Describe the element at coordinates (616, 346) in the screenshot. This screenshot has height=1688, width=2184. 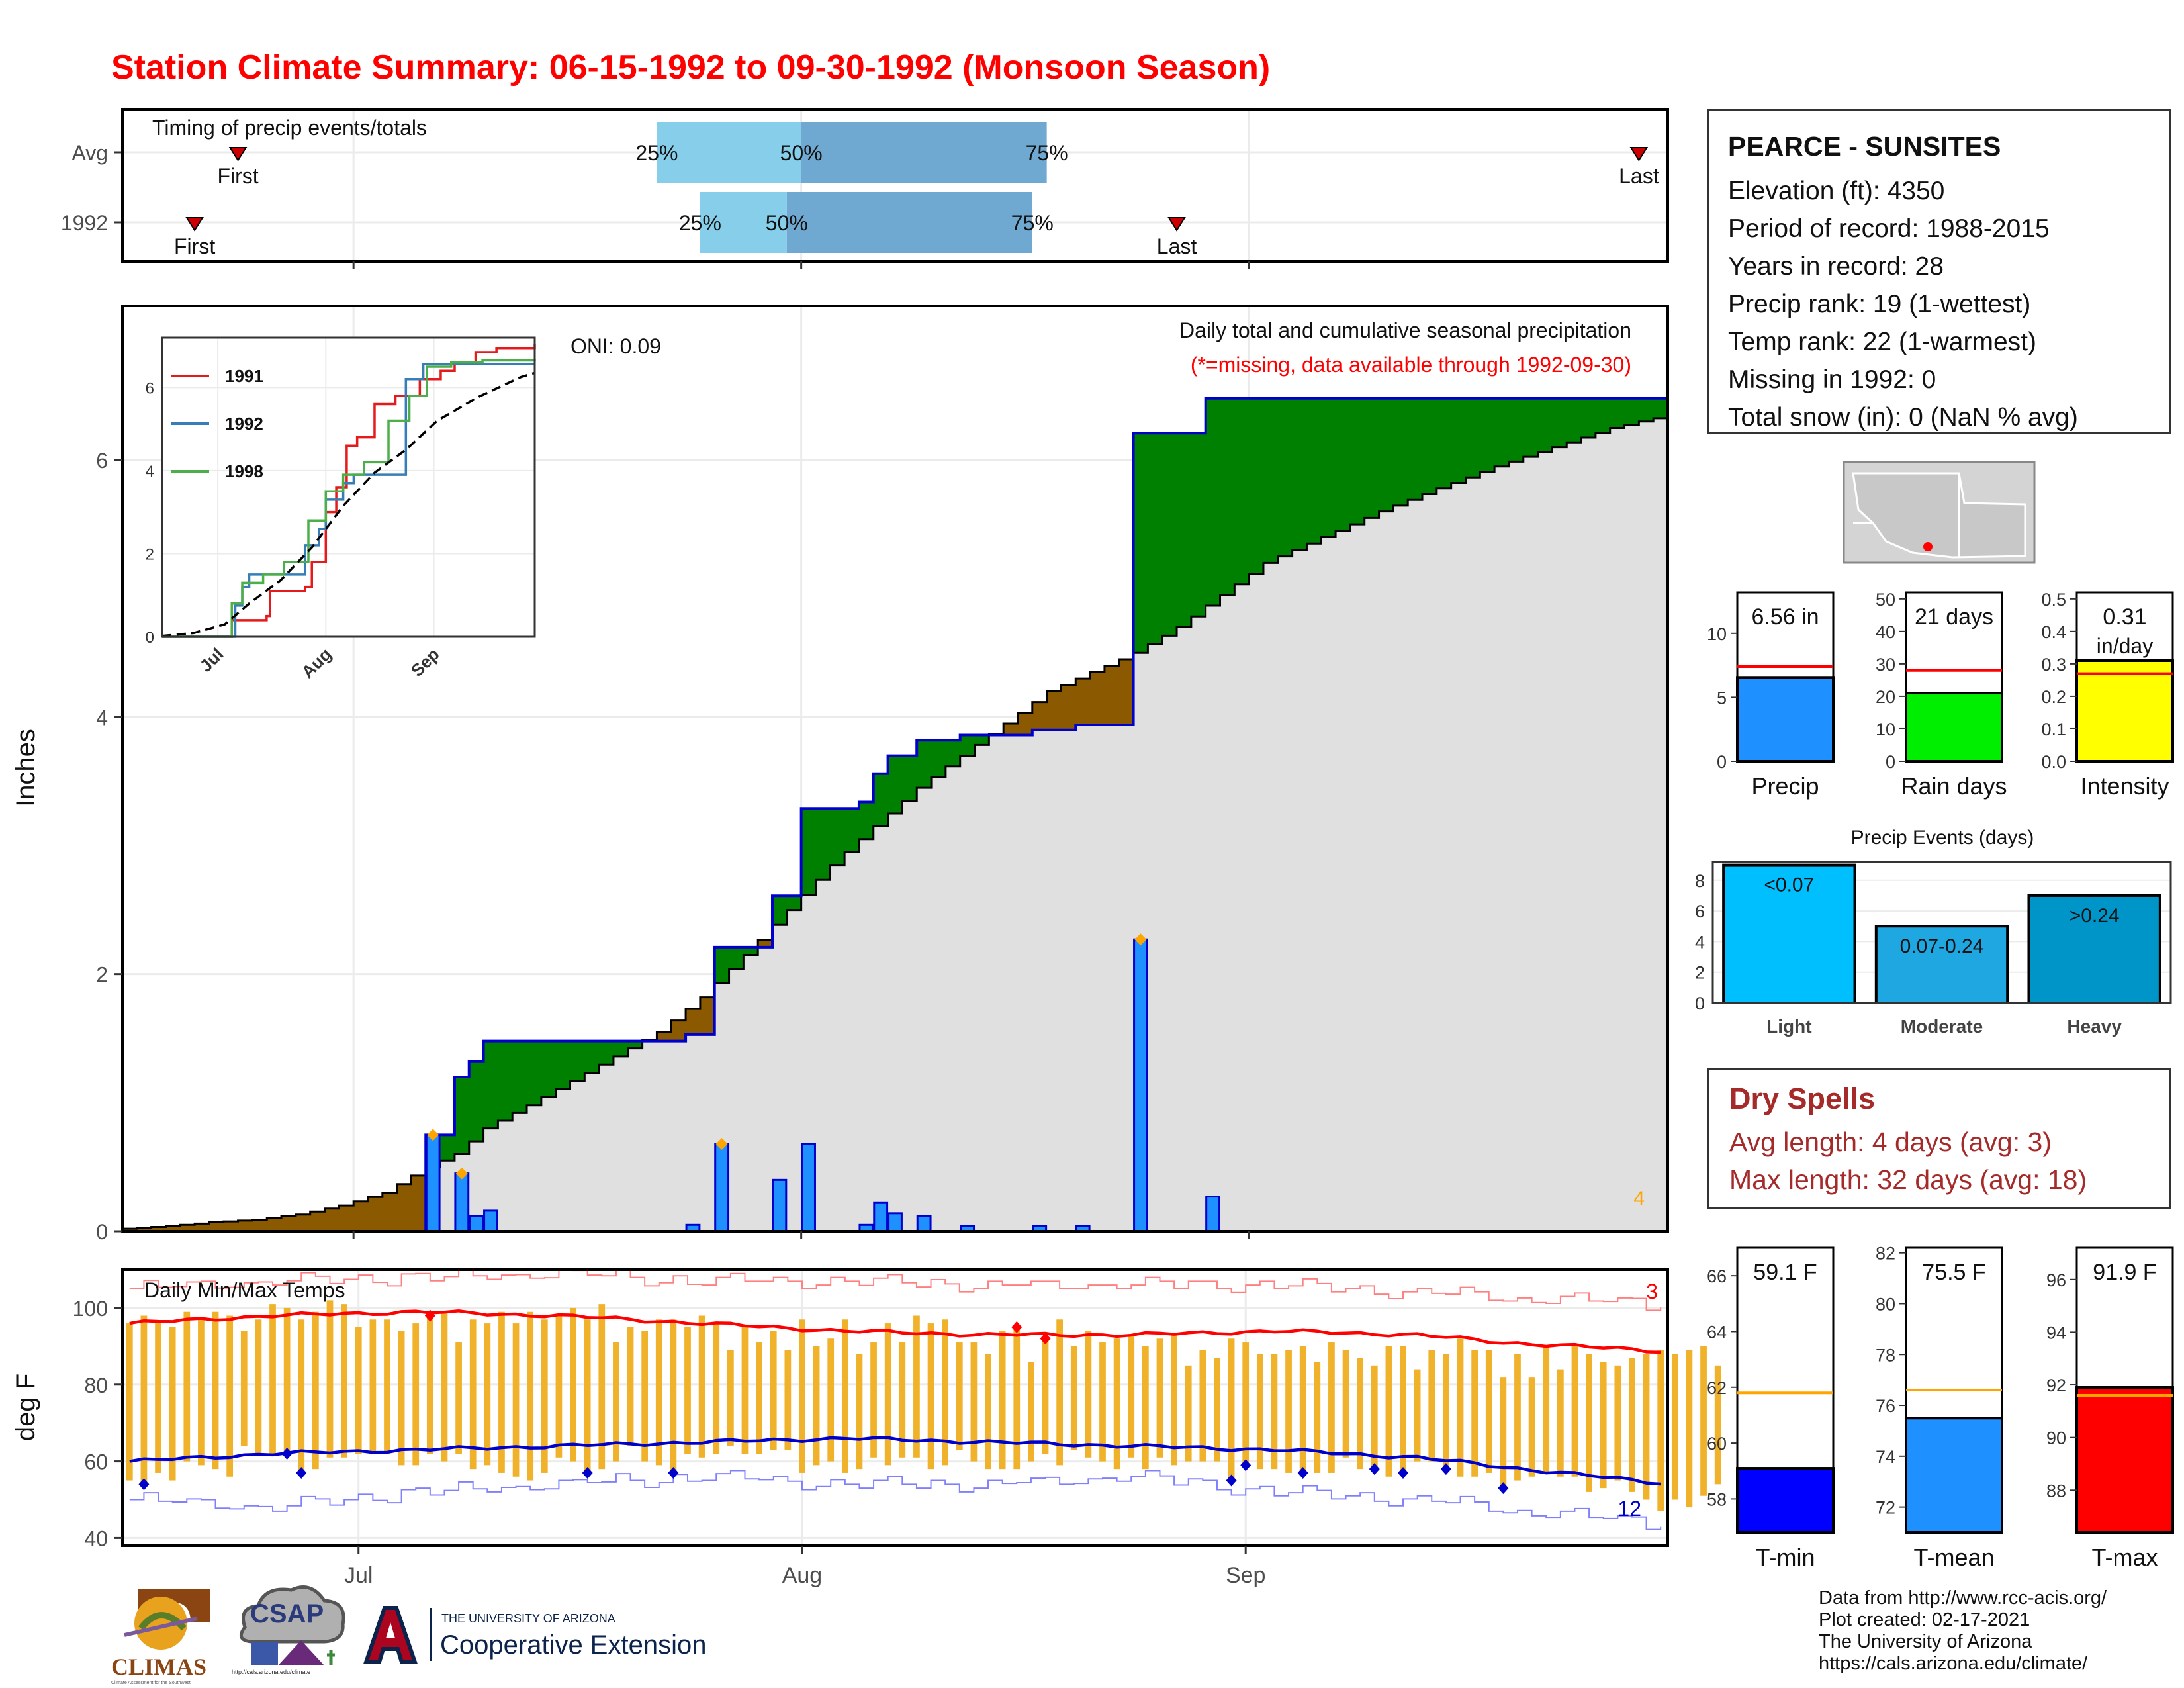
I see `oni-label: ONI: 0.09` at that location.